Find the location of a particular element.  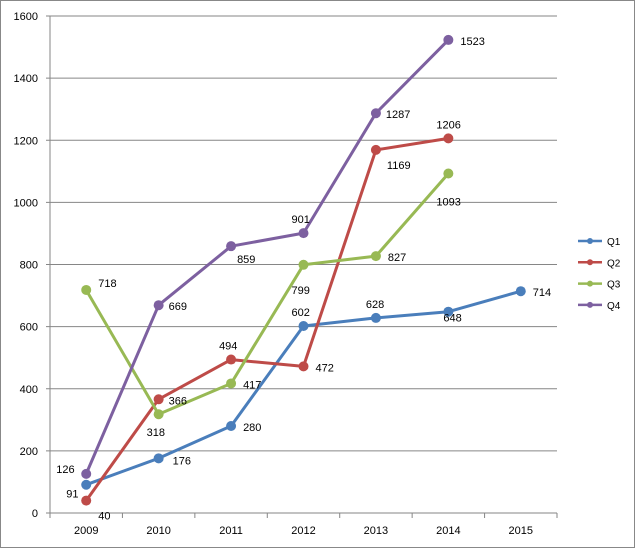

data-point-q2-2012 is located at coordinates (303, 366).